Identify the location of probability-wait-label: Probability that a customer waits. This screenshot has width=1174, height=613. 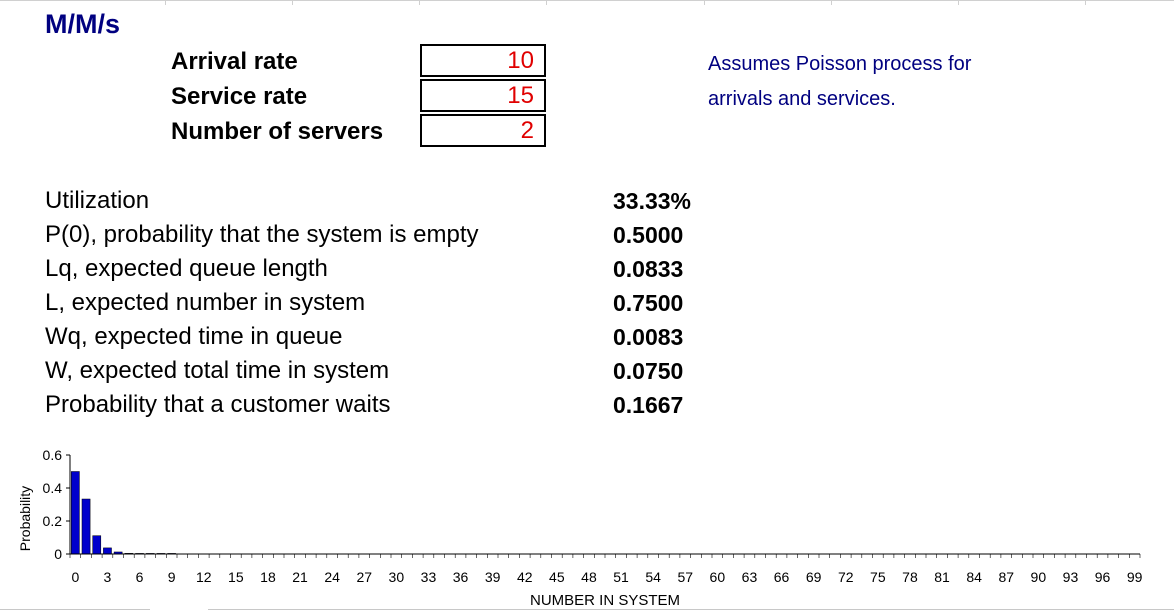
(218, 404).